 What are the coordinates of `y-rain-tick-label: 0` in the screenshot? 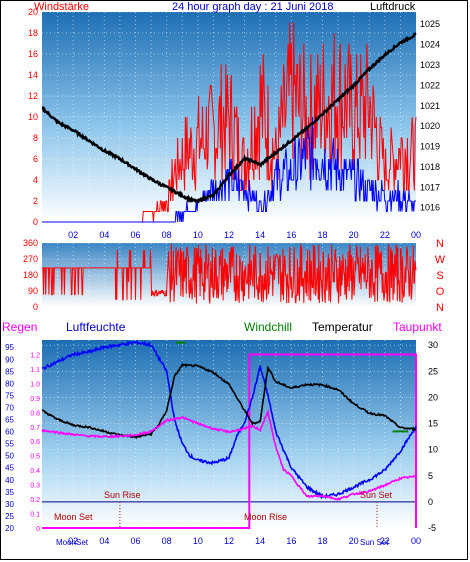 It's located at (38, 529).